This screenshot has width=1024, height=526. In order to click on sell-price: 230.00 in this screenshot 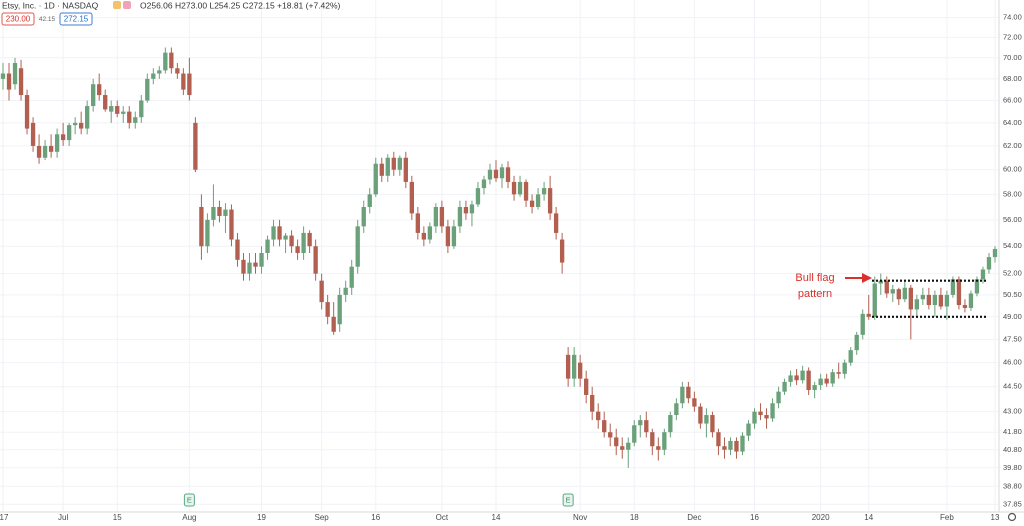, I will do `click(18, 19)`.